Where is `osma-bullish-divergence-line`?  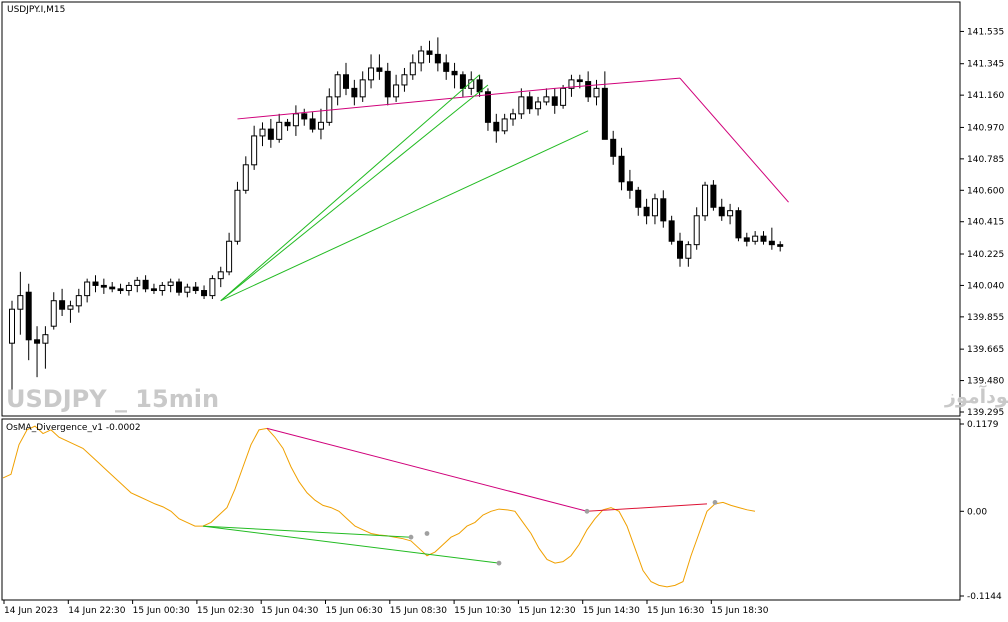 osma-bullish-divergence-line is located at coordinates (307, 531).